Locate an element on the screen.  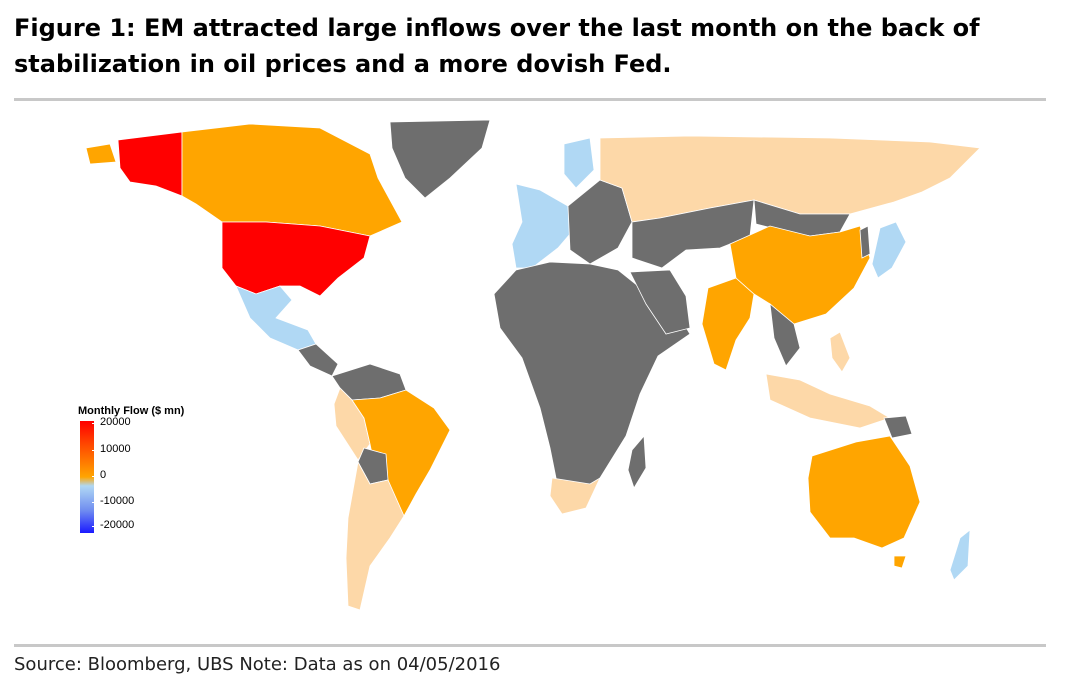
region-tasmania is located at coordinates (900, 562).